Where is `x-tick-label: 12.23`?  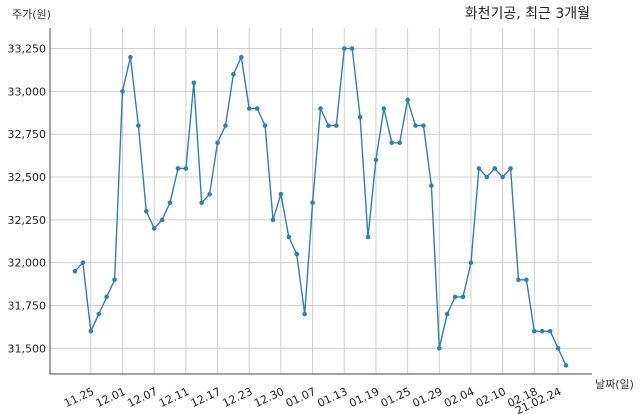 x-tick-label: 12.23 is located at coordinates (237, 397).